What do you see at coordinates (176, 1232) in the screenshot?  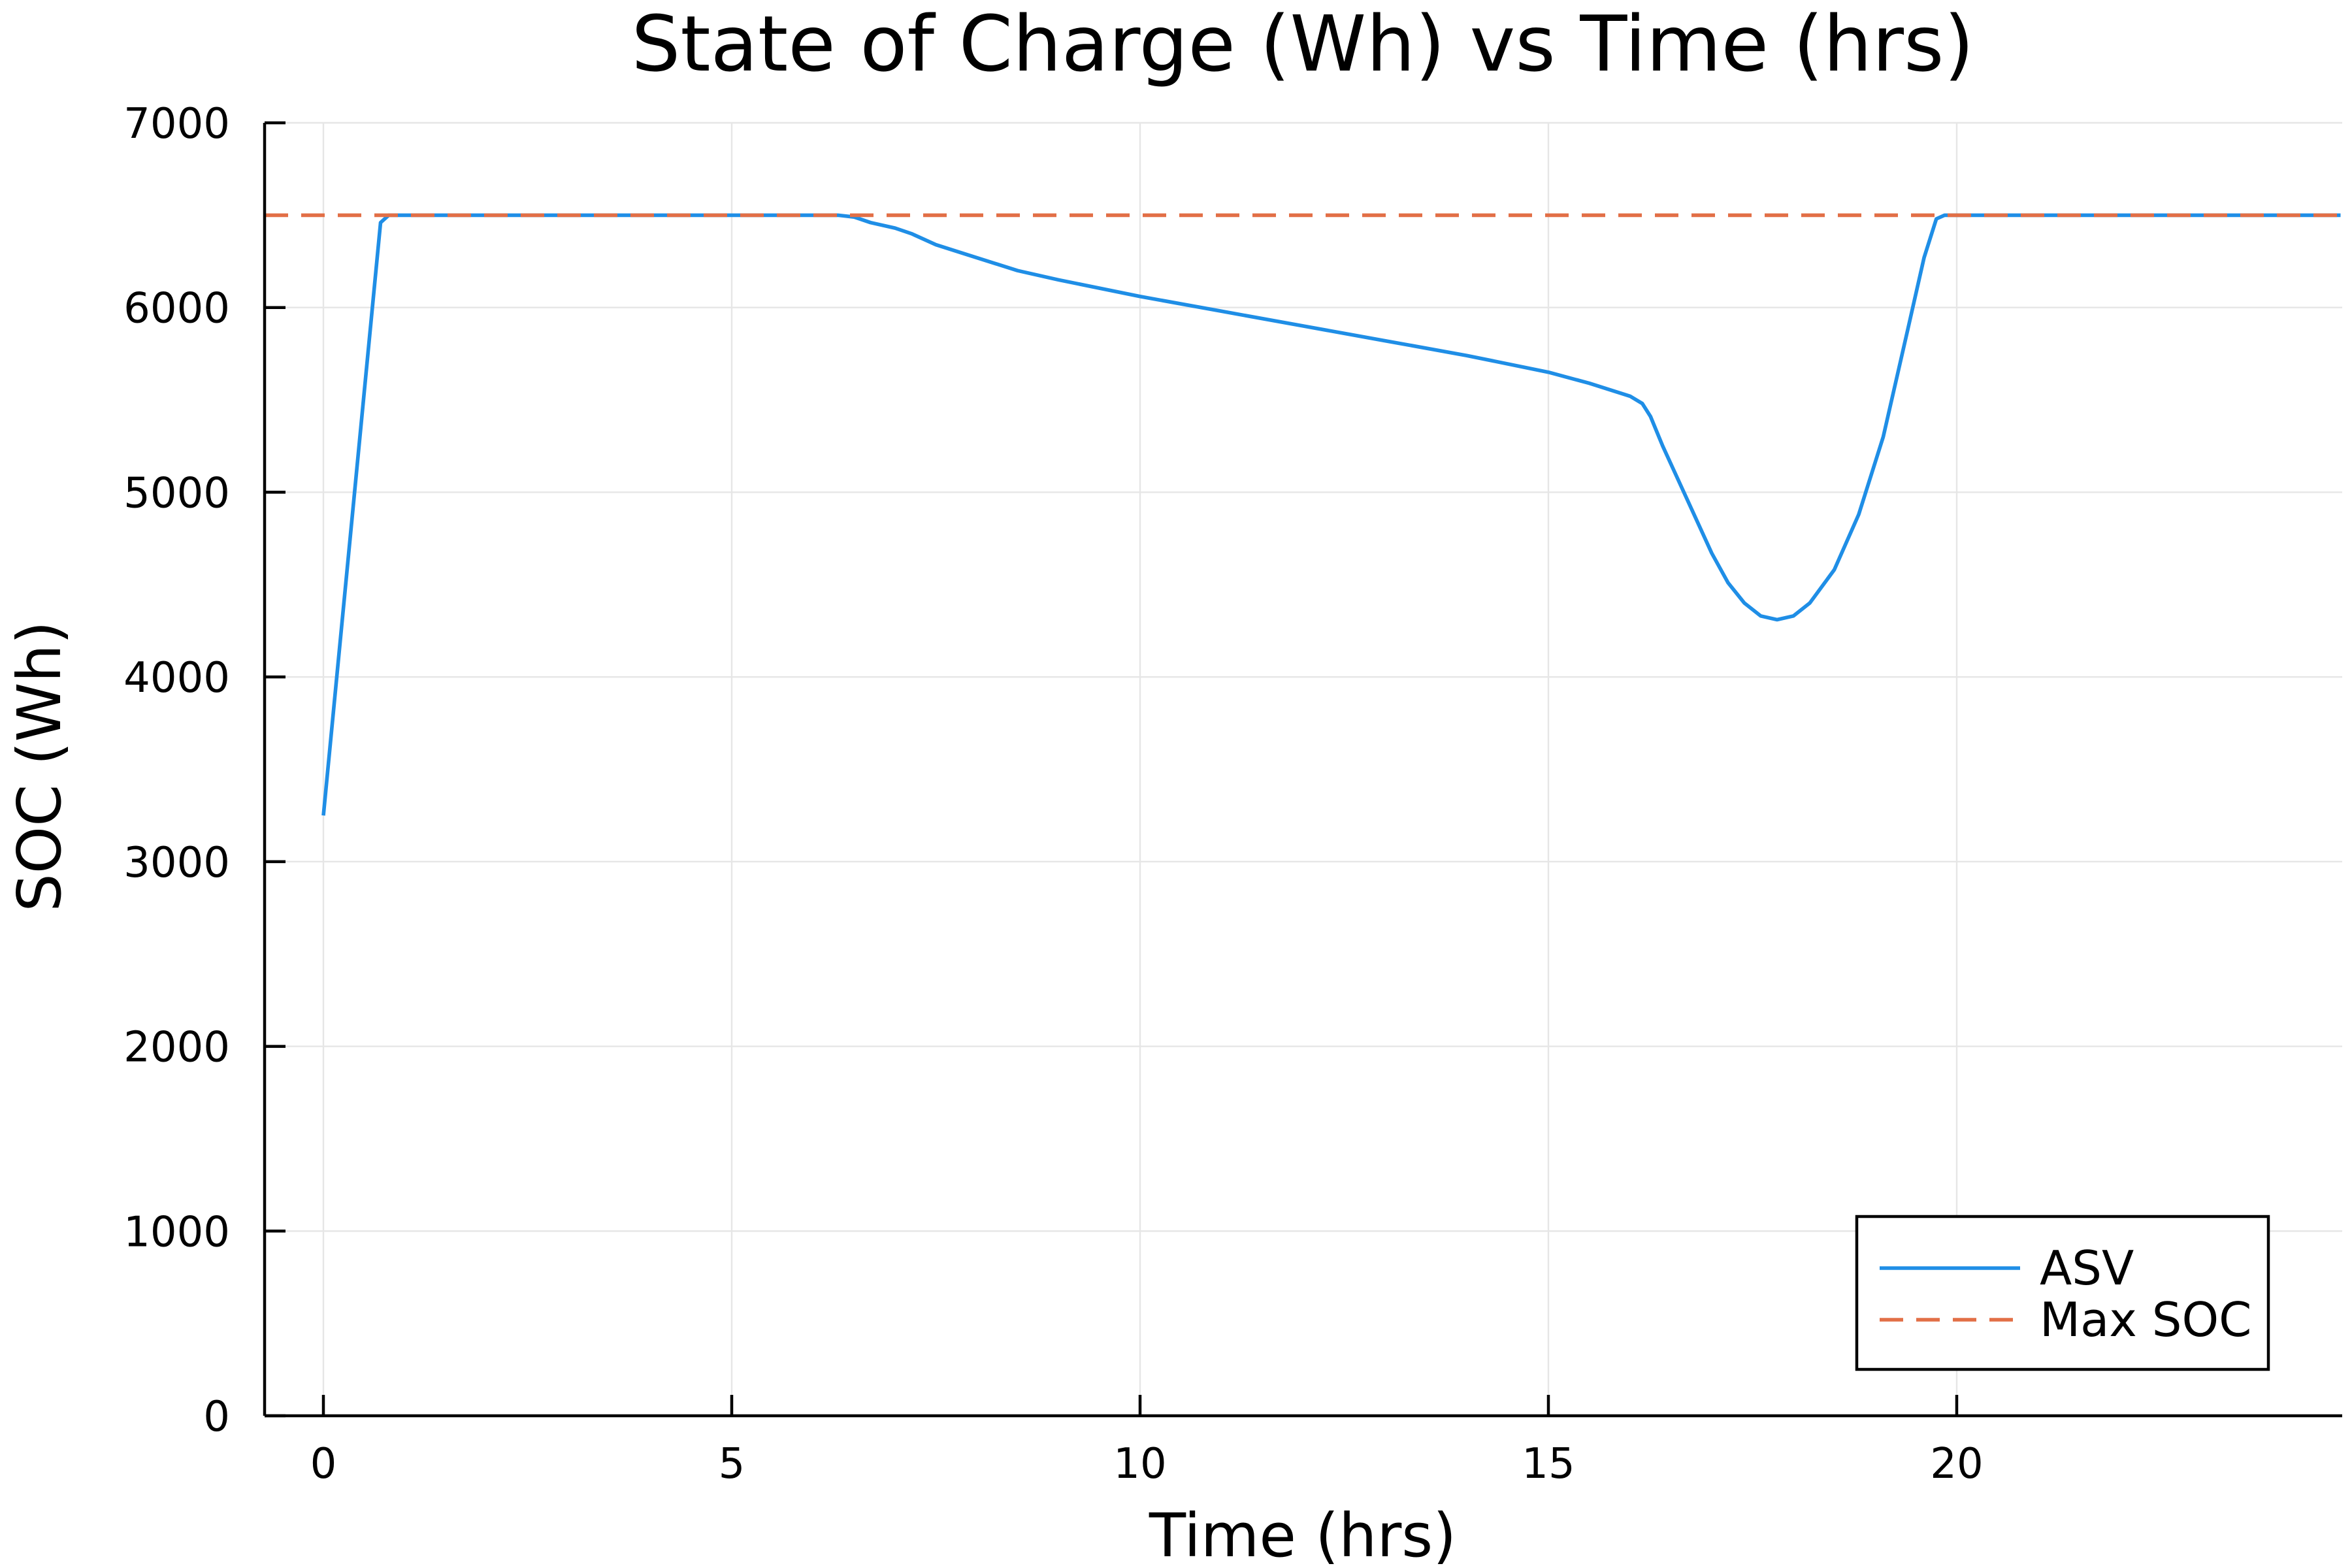 I see `y-tick-label-1: 1000` at bounding box center [176, 1232].